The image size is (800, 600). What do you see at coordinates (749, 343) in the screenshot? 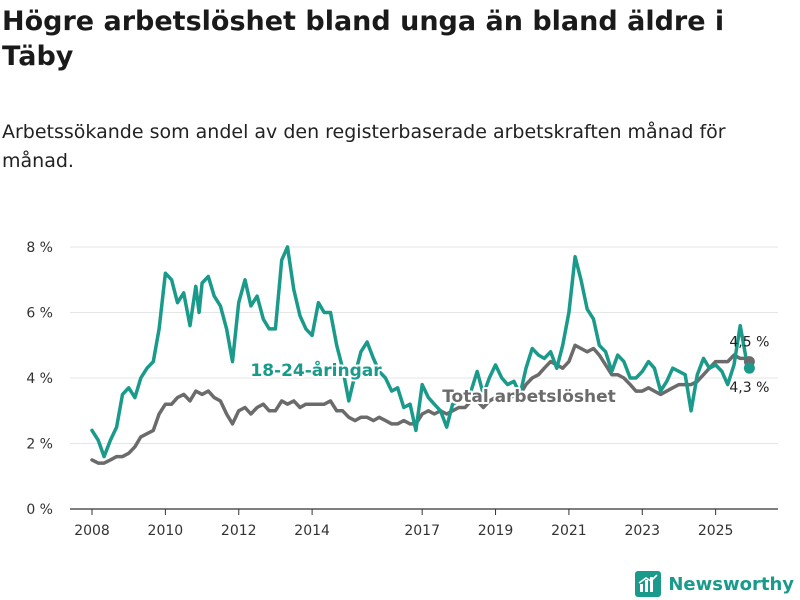
I see `total-end-label: 4,5 %` at bounding box center [749, 343].